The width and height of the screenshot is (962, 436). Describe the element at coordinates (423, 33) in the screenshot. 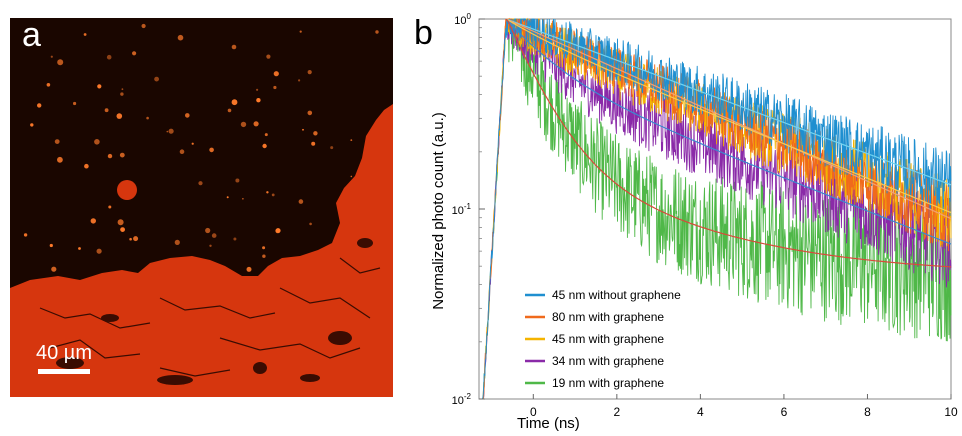

I see `panel-b-label: b` at that location.